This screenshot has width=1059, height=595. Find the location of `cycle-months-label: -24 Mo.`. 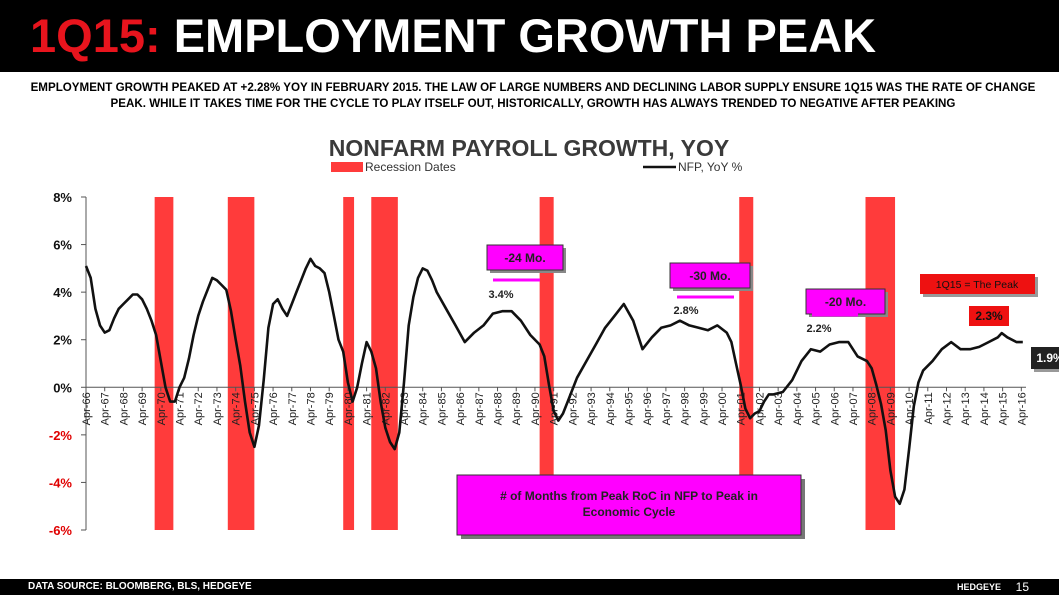

cycle-months-label: -24 Mo. is located at coordinates (524, 258).